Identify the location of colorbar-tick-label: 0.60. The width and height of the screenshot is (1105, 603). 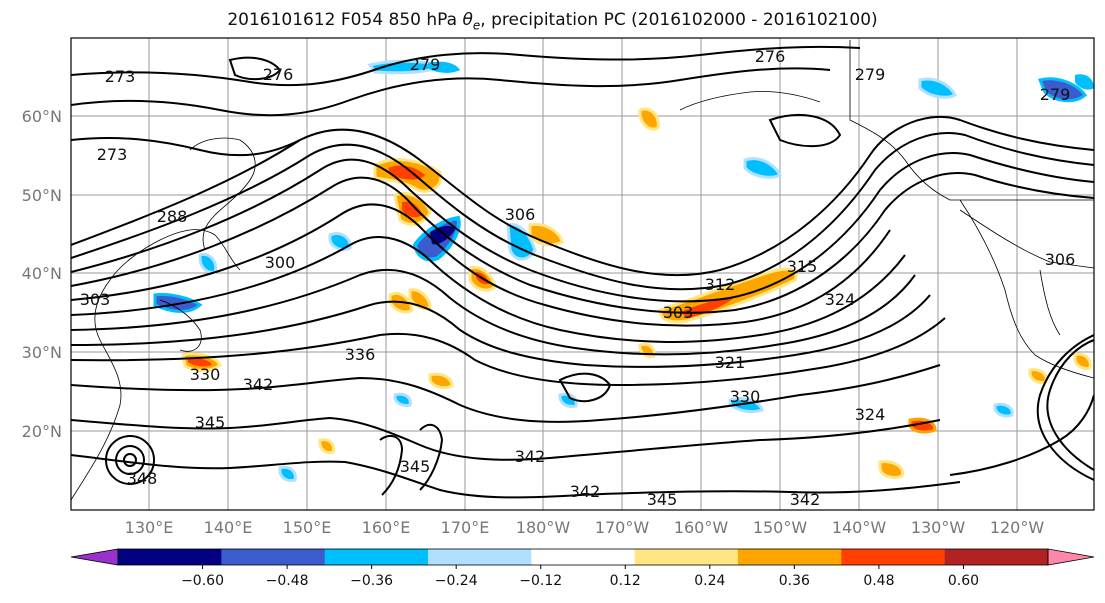
(963, 581).